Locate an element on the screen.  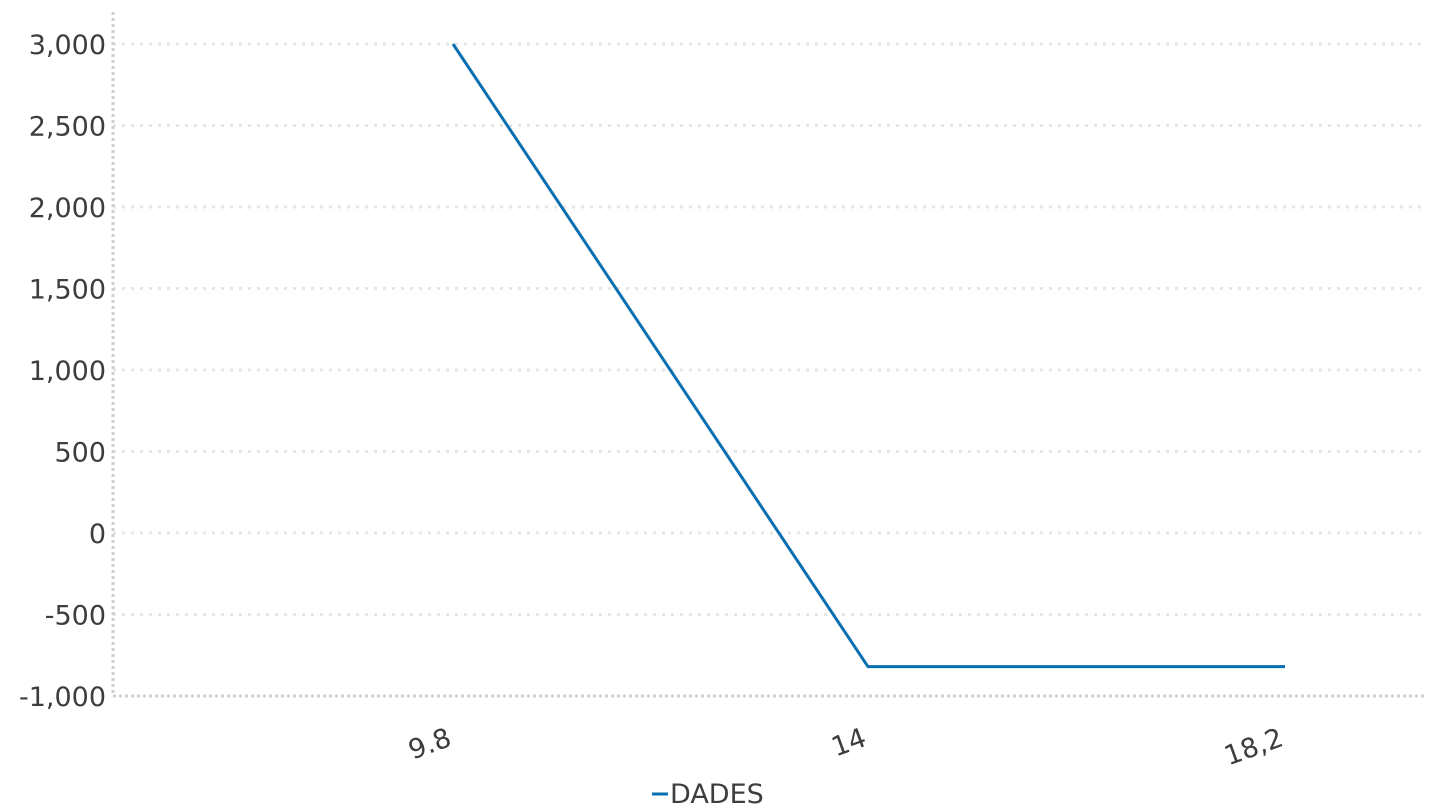
y-tick-label: -500 is located at coordinates (75, 616).